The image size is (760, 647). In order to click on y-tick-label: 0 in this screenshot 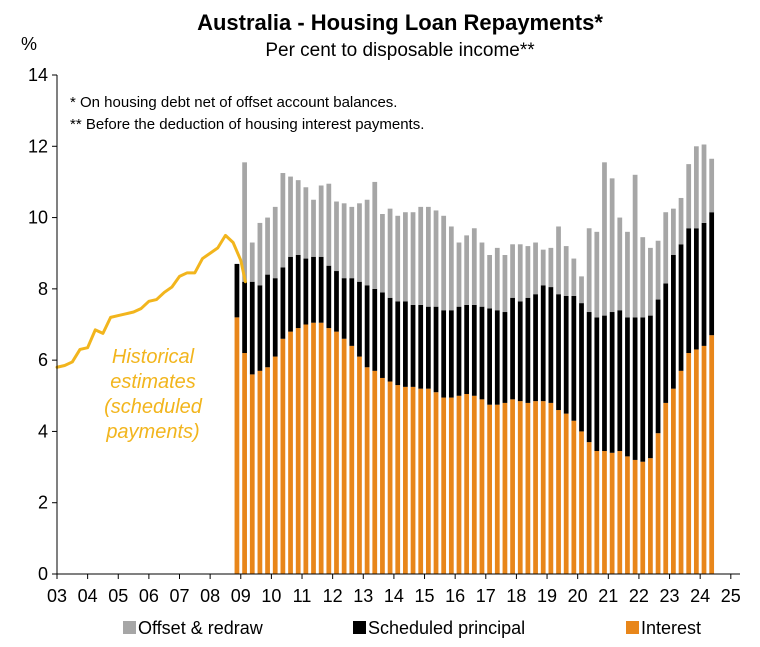, I will do `click(43, 574)`.